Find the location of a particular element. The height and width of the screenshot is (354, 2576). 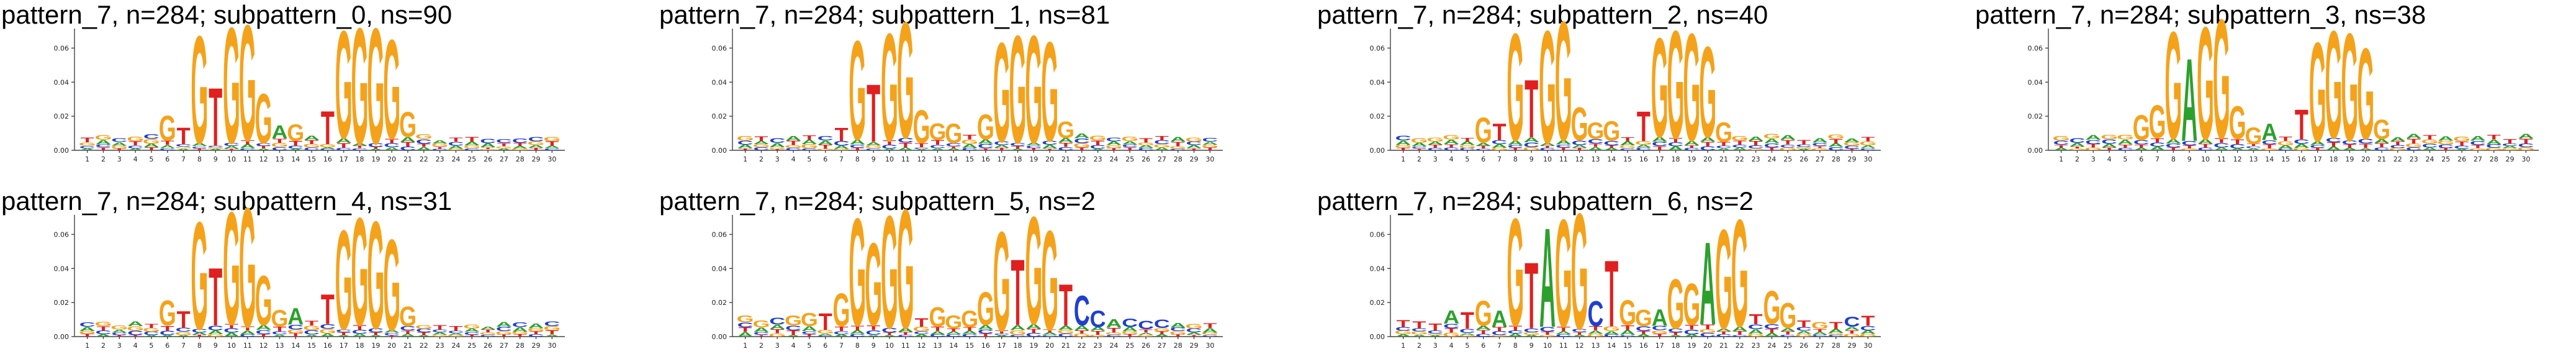

y-tick-label: 0.06 is located at coordinates (1377, 234).